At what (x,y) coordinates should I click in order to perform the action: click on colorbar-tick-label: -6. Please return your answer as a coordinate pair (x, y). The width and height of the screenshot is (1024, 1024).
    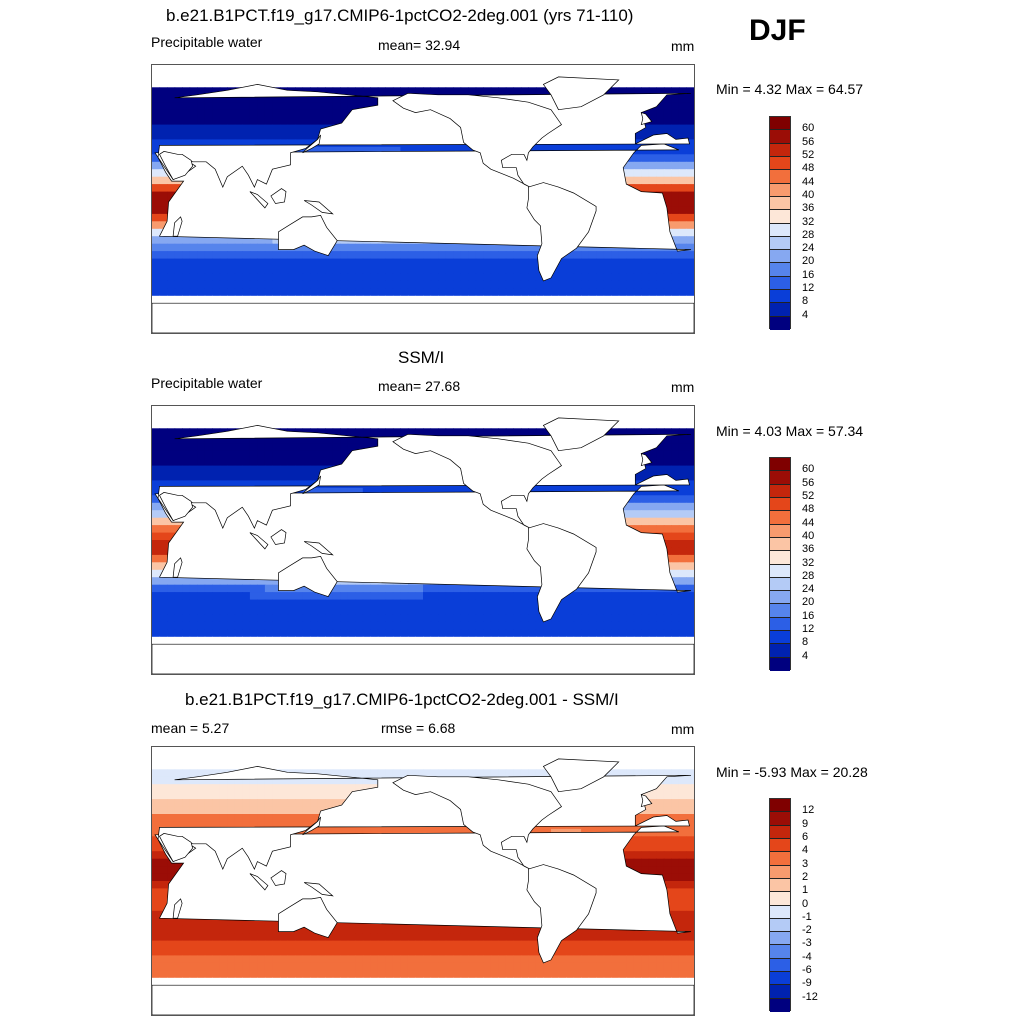
    Looking at the image, I should click on (807, 970).